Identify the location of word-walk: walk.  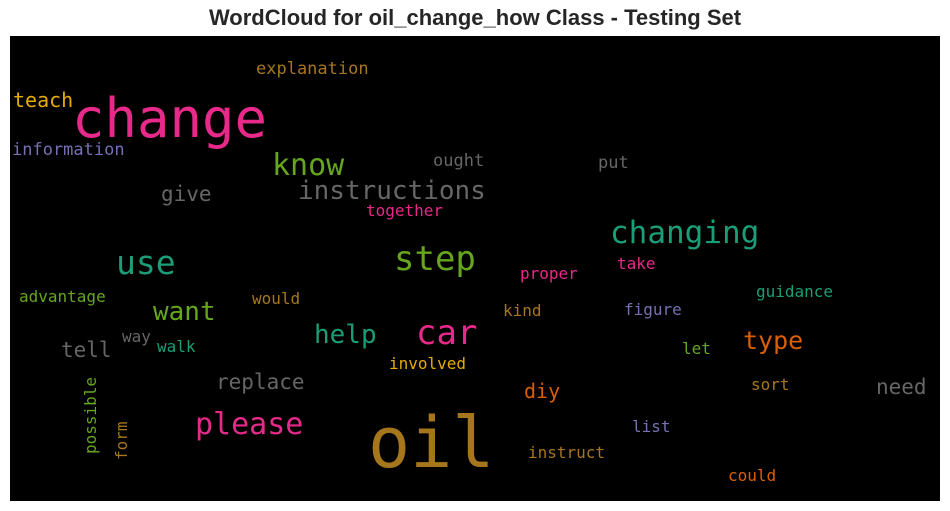
(176, 346).